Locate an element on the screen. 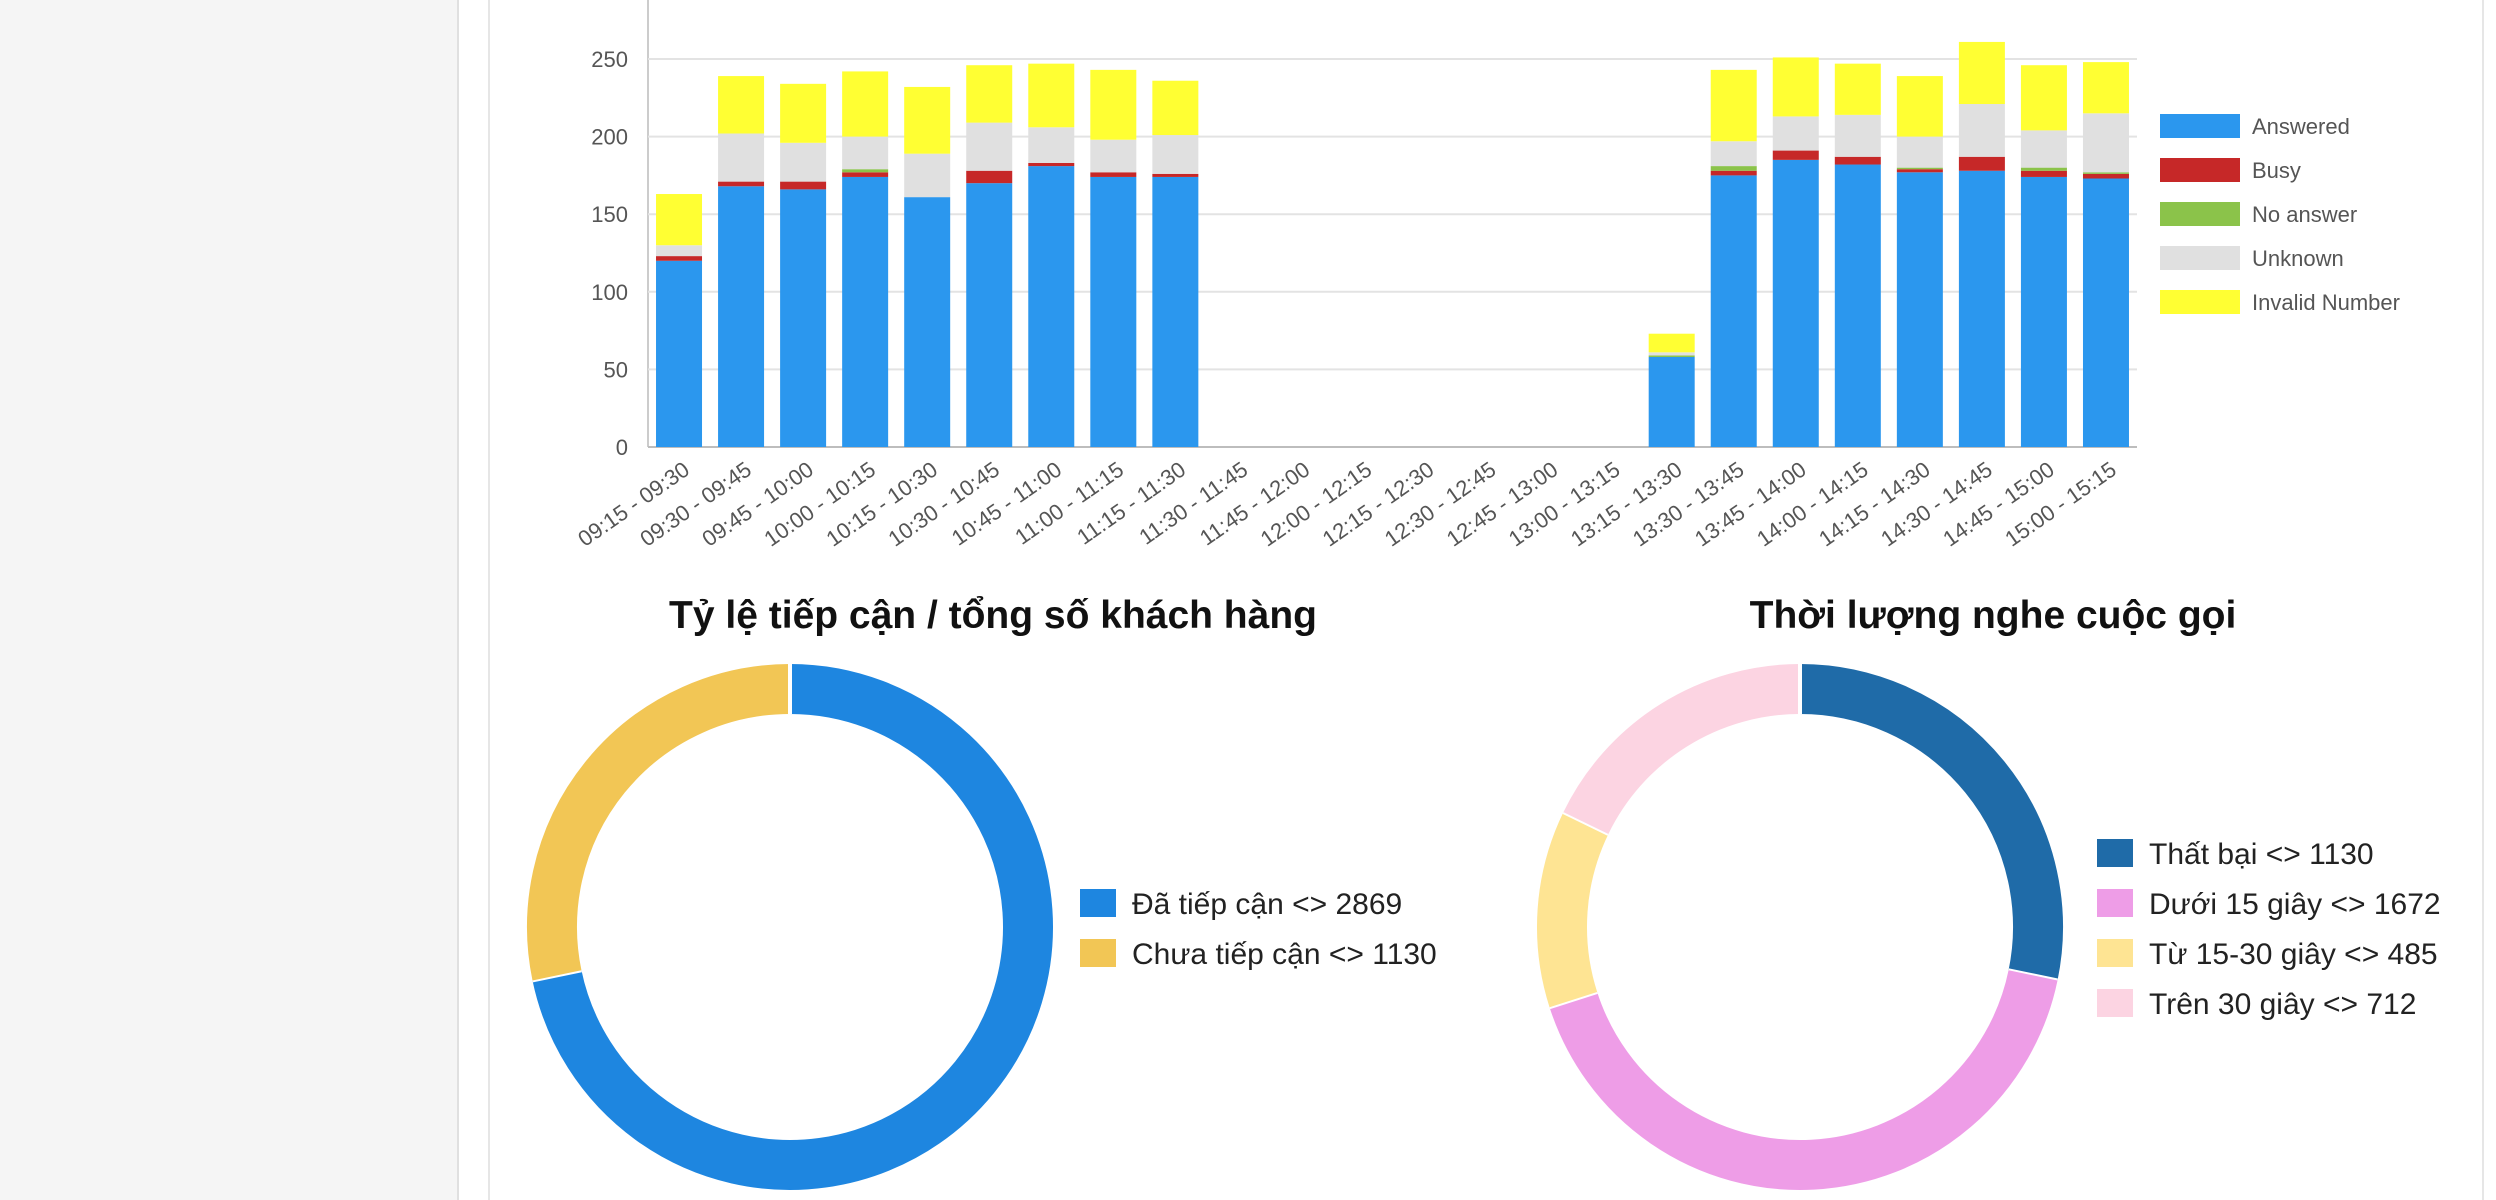 The image size is (2496, 1200). content-divider is located at coordinates (489, 600).